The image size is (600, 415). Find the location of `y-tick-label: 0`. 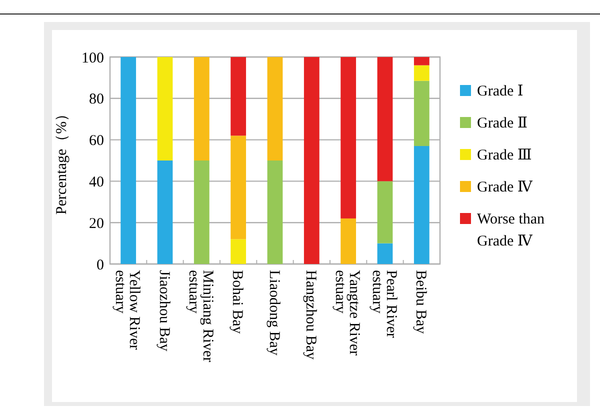

y-tick-label: 0 is located at coordinates (100, 265).